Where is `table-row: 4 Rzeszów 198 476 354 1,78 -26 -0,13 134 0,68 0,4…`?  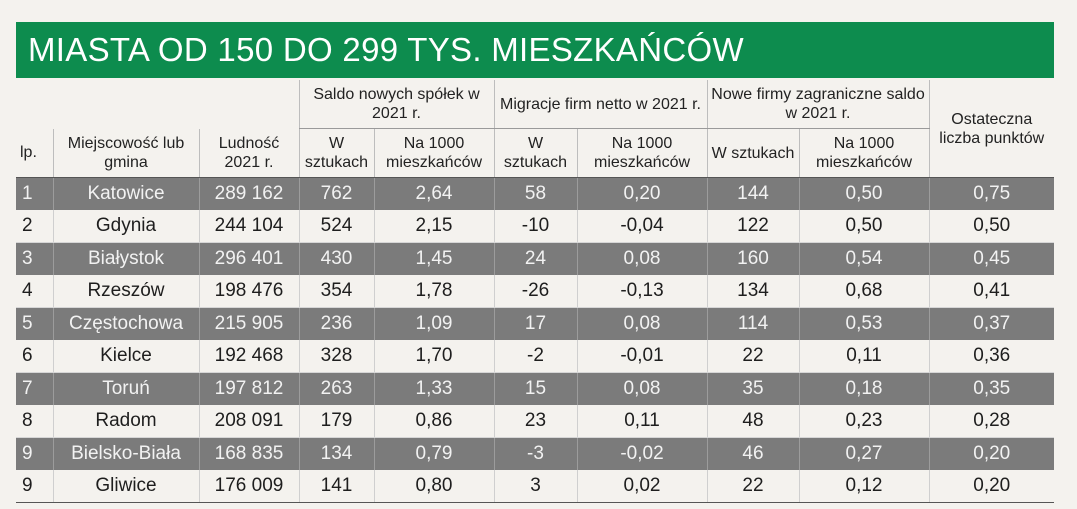
table-row: 4 Rzeszów 198 476 354 1,78 -26 -0,13 134 0,68 0,4… is located at coordinates (535, 291).